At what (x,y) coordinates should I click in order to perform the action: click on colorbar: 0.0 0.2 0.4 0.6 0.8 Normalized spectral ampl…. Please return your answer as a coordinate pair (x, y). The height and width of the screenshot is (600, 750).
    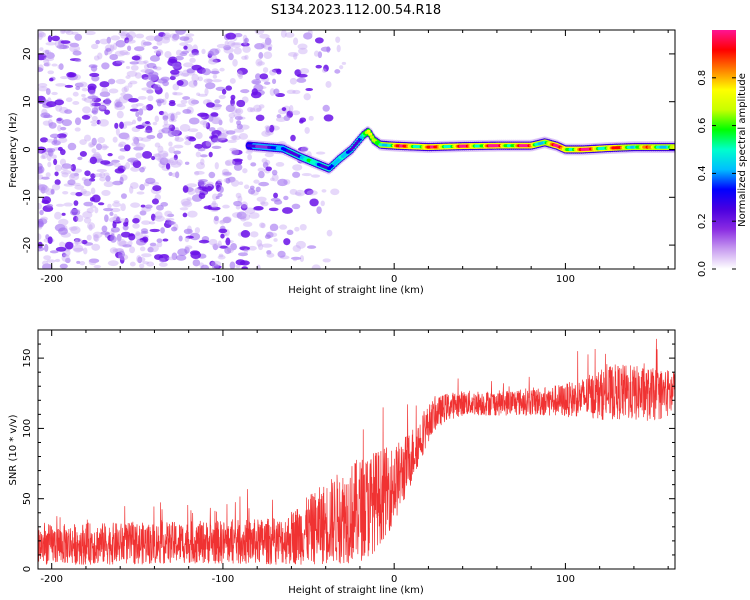
    Looking at the image, I should click on (722, 153).